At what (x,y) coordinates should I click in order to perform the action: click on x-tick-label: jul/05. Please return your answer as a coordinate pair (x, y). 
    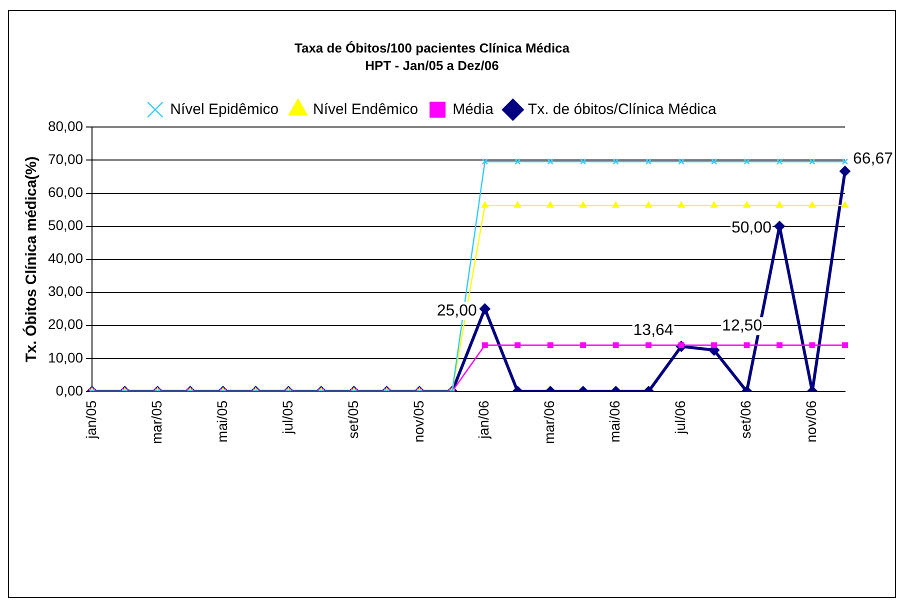
    Looking at the image, I should click on (287, 417).